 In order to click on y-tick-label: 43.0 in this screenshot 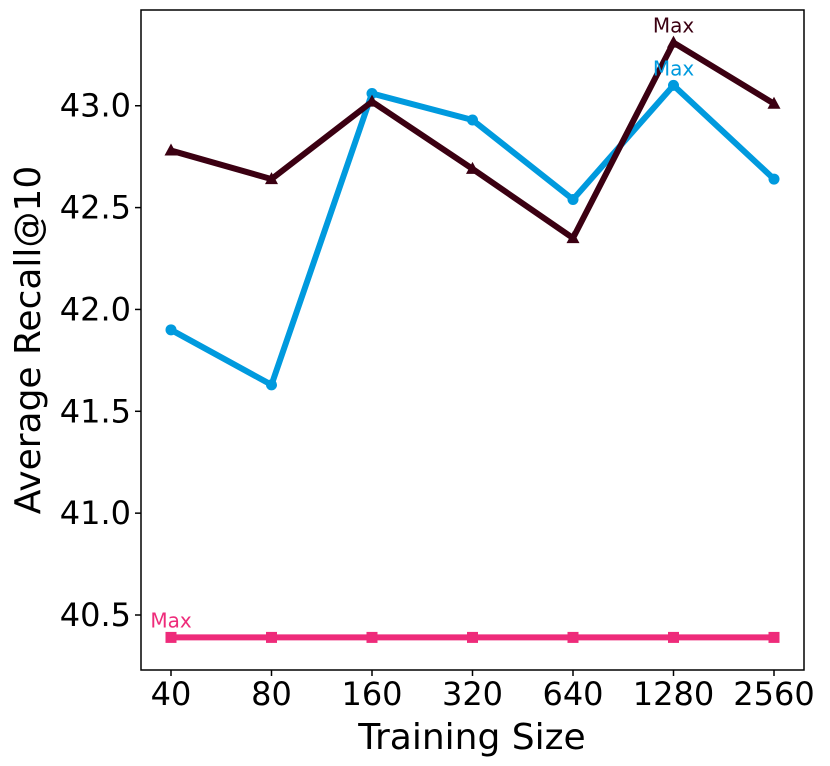, I will do `click(95, 106)`.